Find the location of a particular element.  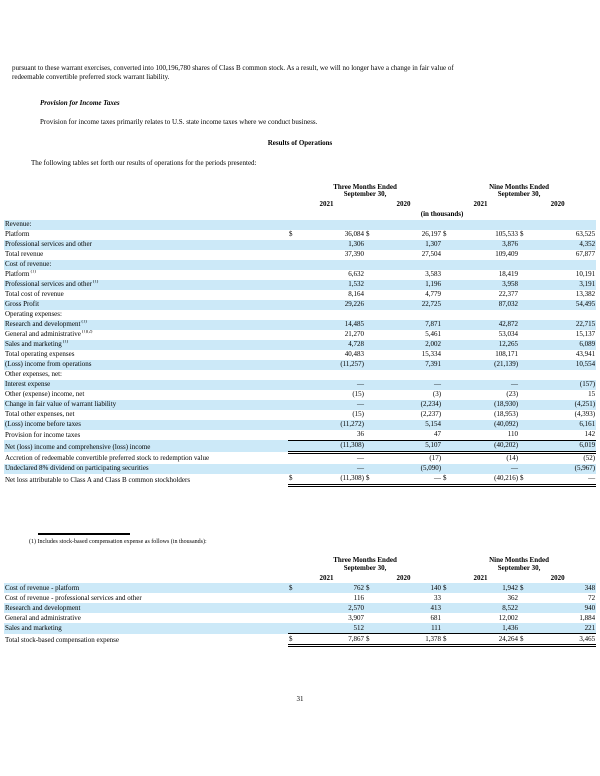

year-header: 2020 is located at coordinates (557, 577).